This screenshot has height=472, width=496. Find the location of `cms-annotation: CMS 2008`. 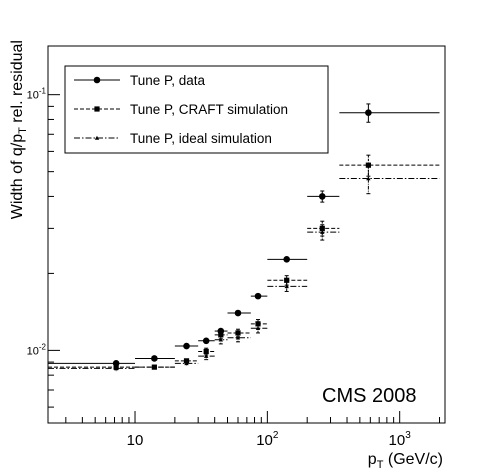

cms-annotation: CMS 2008 is located at coordinates (369, 396).